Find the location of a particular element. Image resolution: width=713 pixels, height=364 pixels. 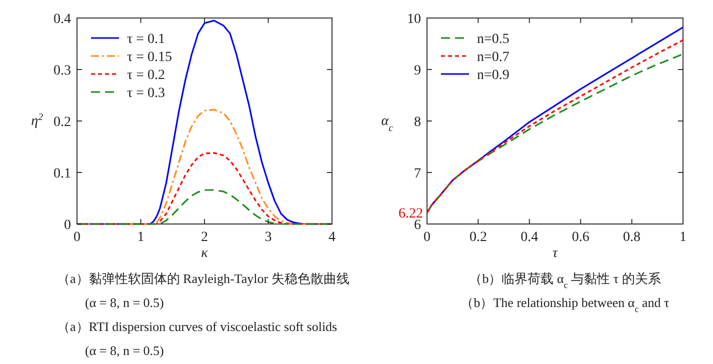

legend-label: τ = 0.2 is located at coordinates (146, 75).